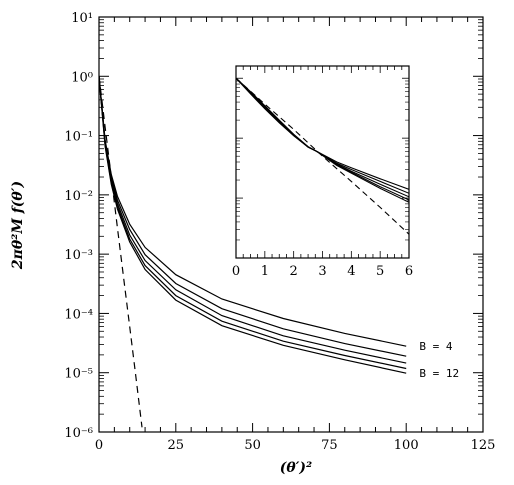  Describe the element at coordinates (483, 445) in the screenshot. I see `x-tick-label: 125` at that location.